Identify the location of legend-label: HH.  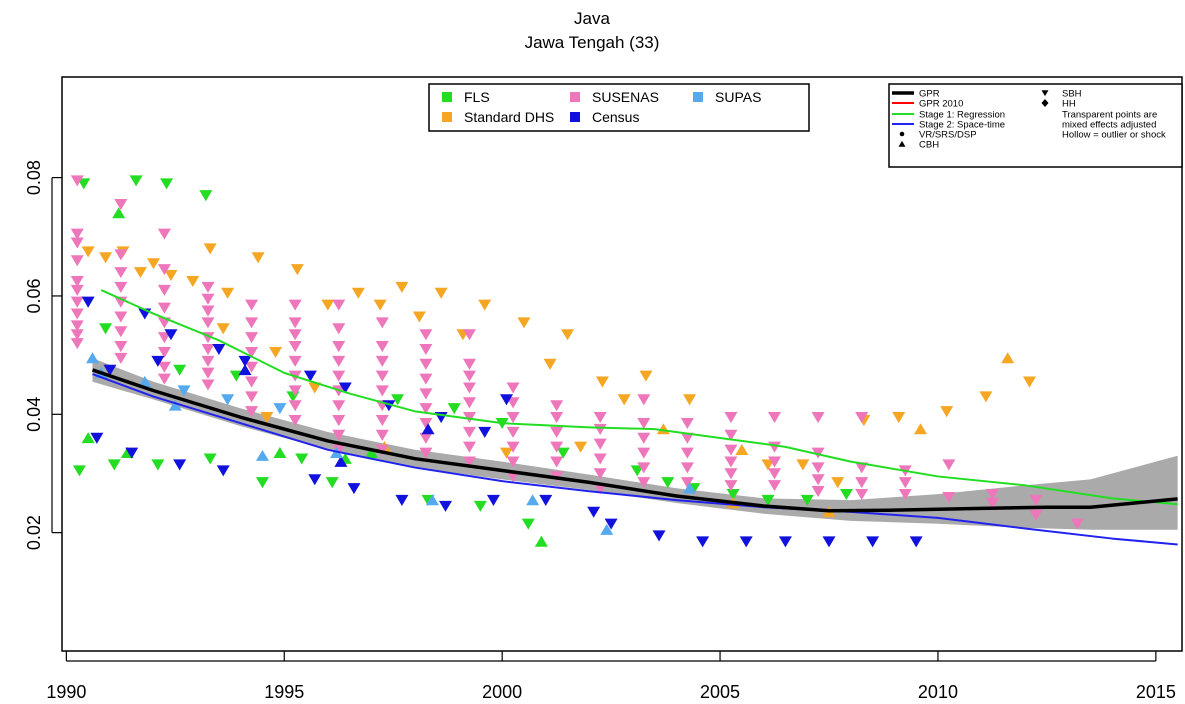
(1069, 104).